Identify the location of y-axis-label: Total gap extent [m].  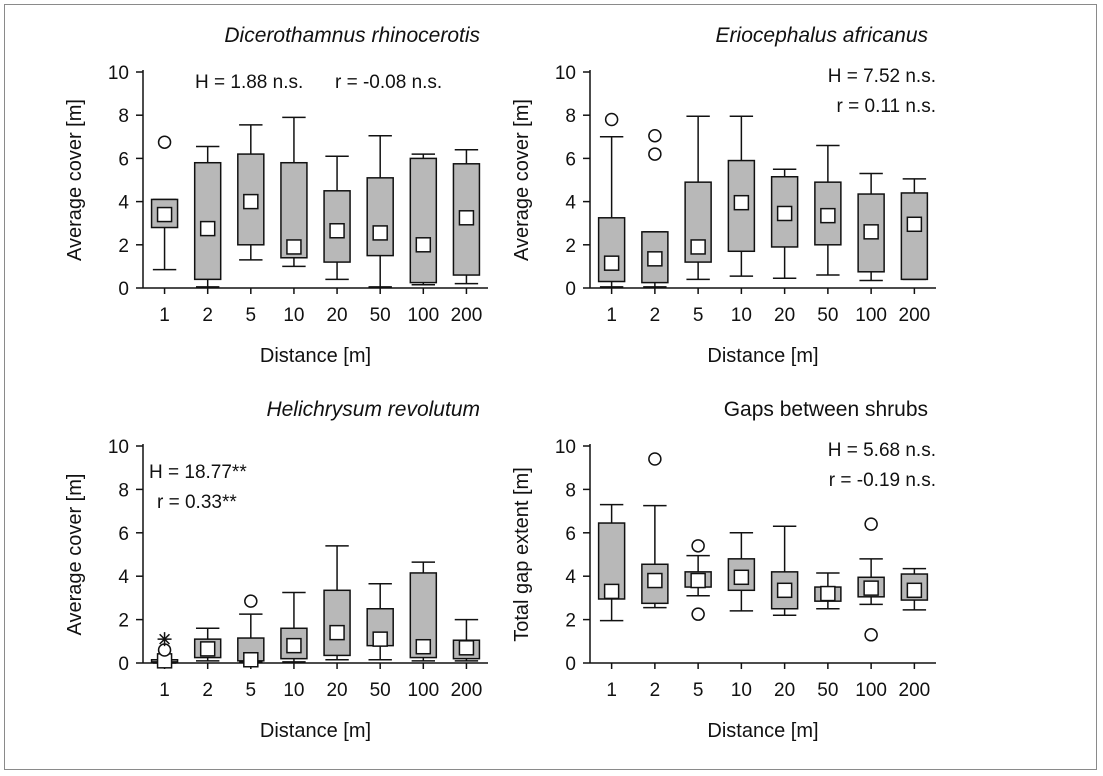
(522, 554).